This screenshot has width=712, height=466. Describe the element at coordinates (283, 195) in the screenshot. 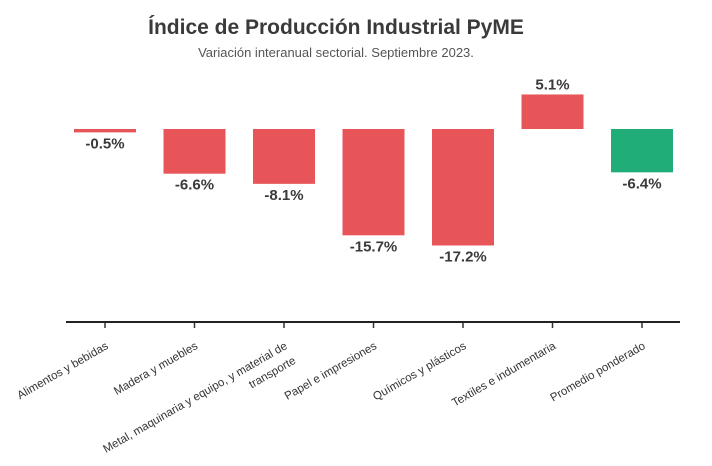

I see `data-label-2: -8.1%` at that location.